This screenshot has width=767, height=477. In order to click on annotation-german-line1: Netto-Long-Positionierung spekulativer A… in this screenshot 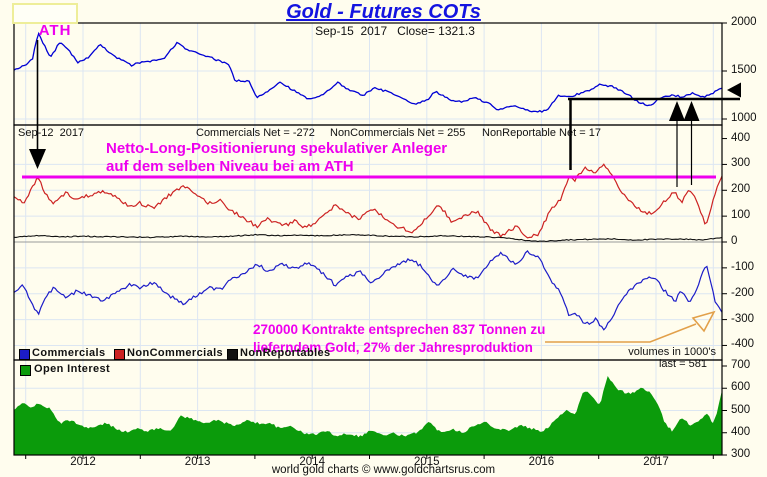, I will do `click(277, 148)`.